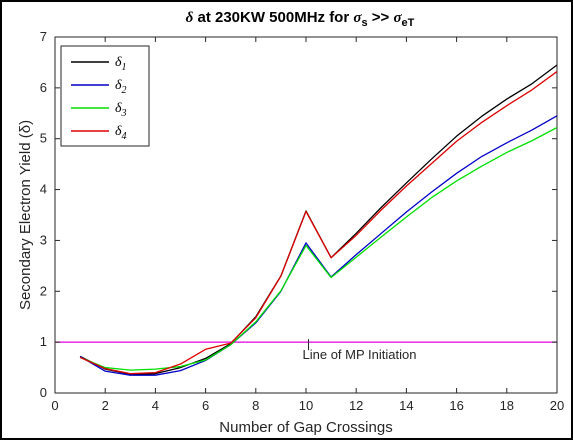 This screenshot has width=573, height=440. I want to click on legend-label-4: δ4, so click(121, 133).